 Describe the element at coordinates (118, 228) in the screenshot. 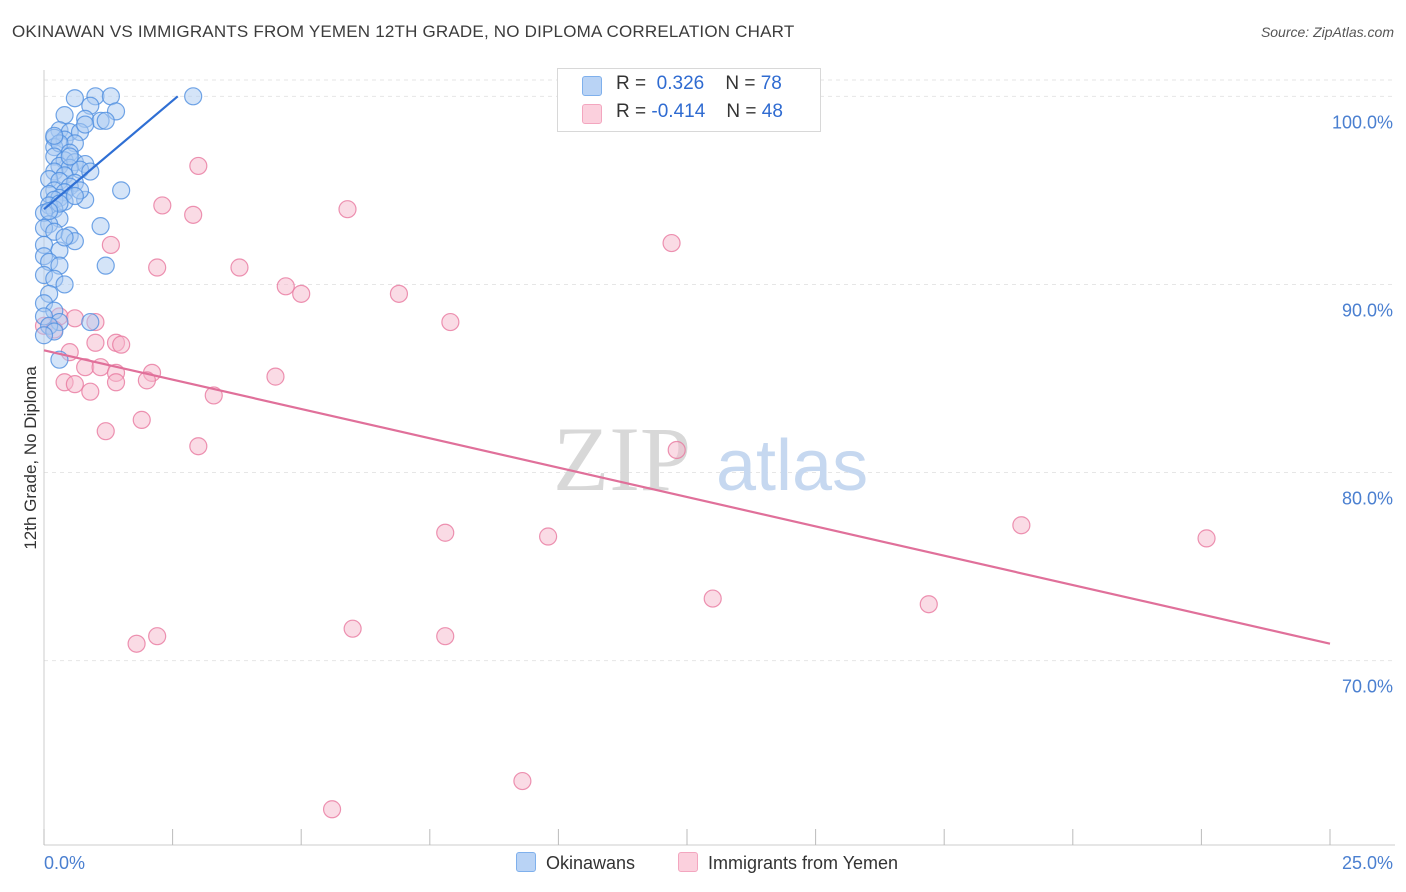

I see `series-okinawans-points` at that location.